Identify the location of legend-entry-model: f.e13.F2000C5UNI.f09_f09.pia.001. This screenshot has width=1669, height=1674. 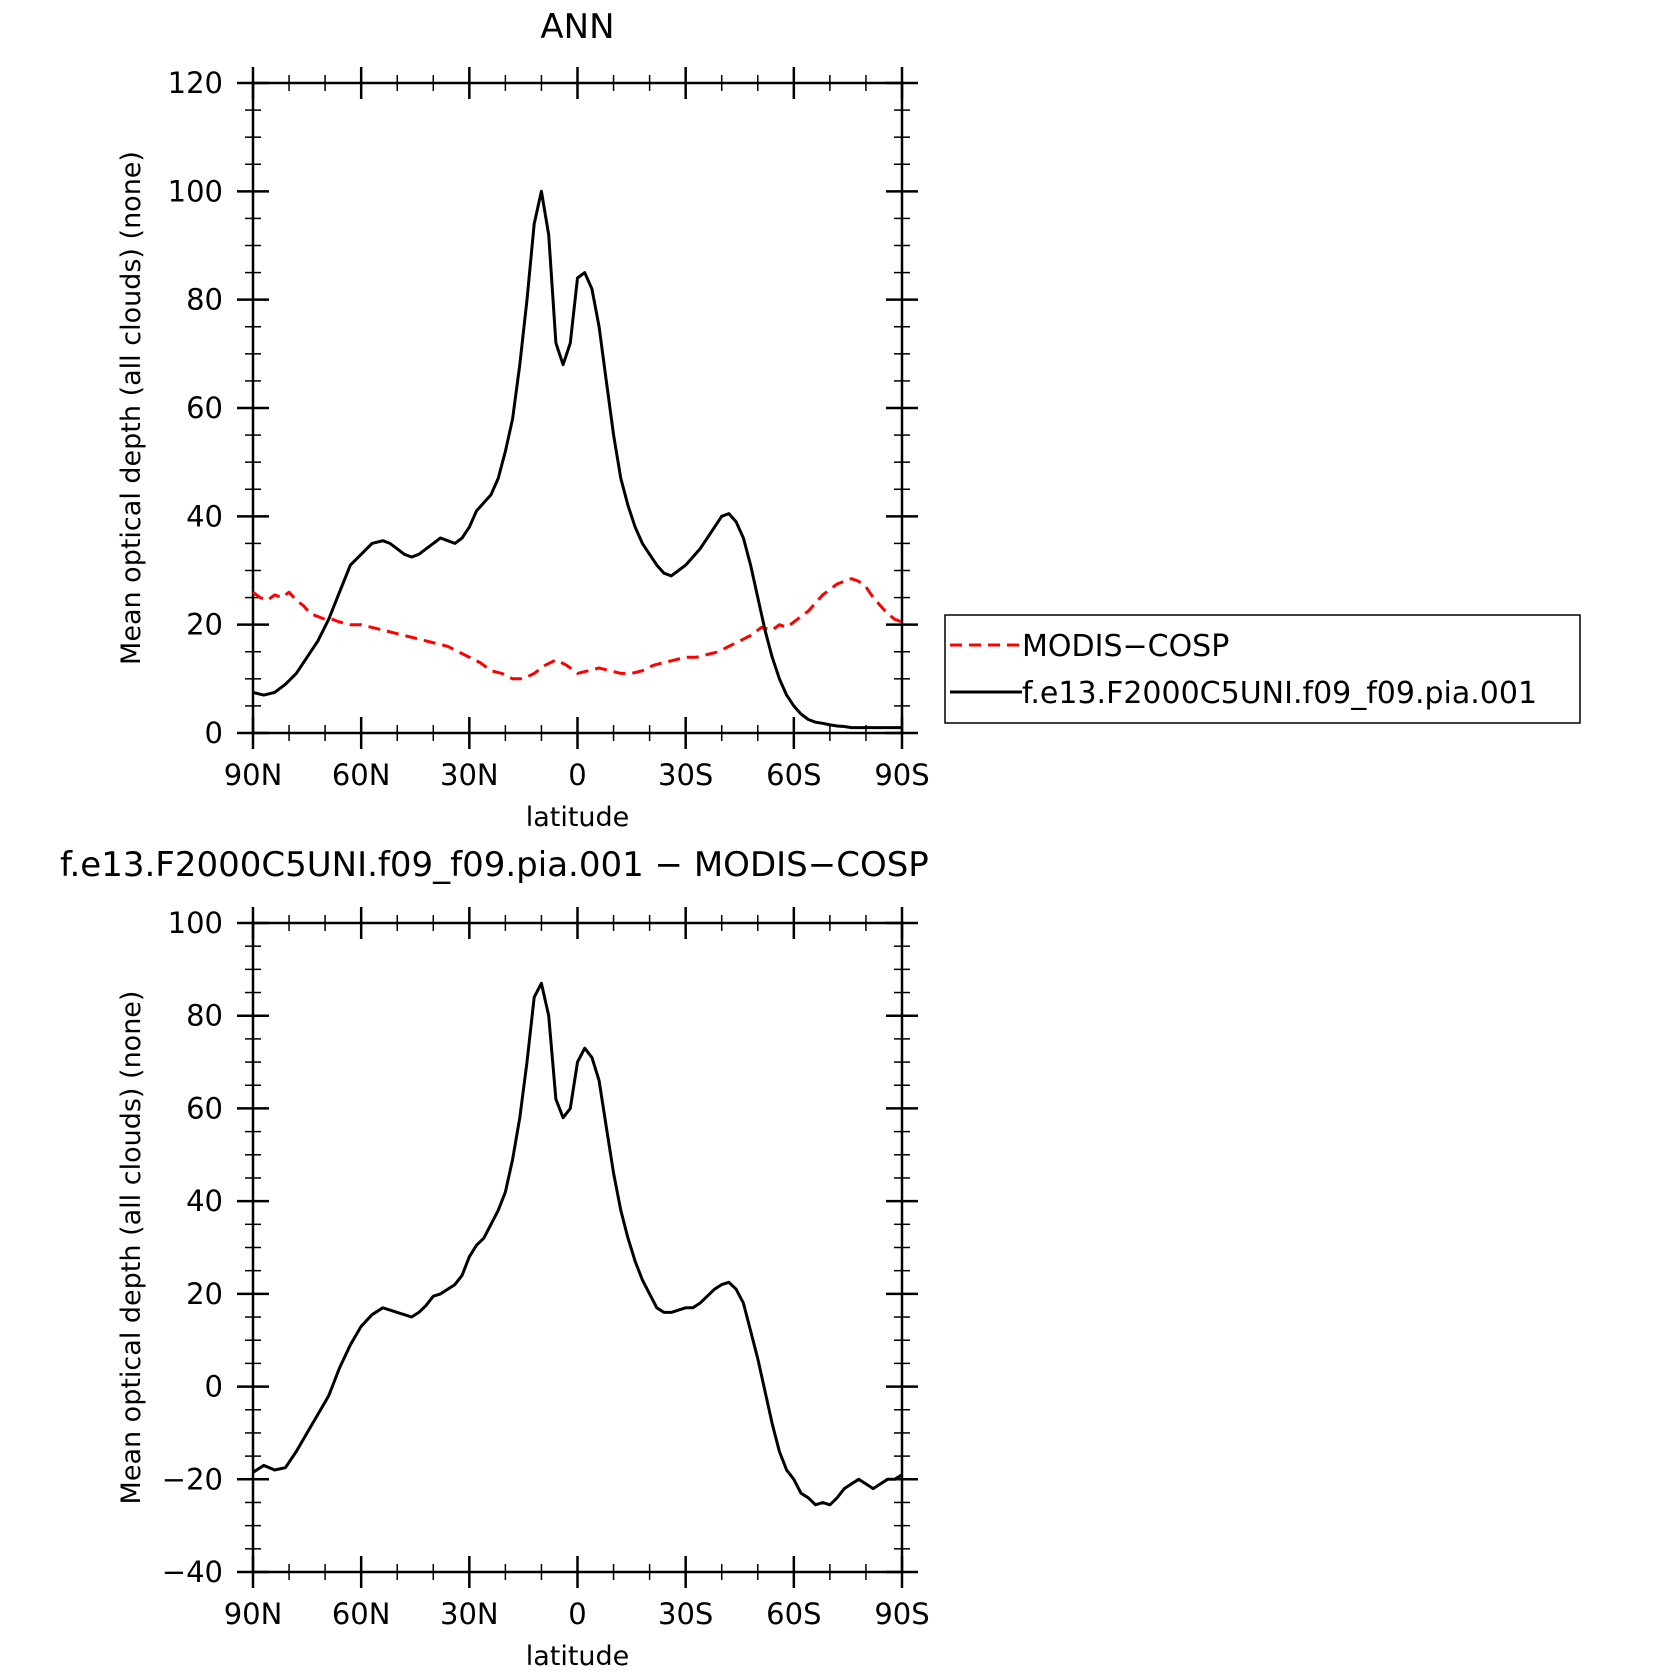
(1279, 693).